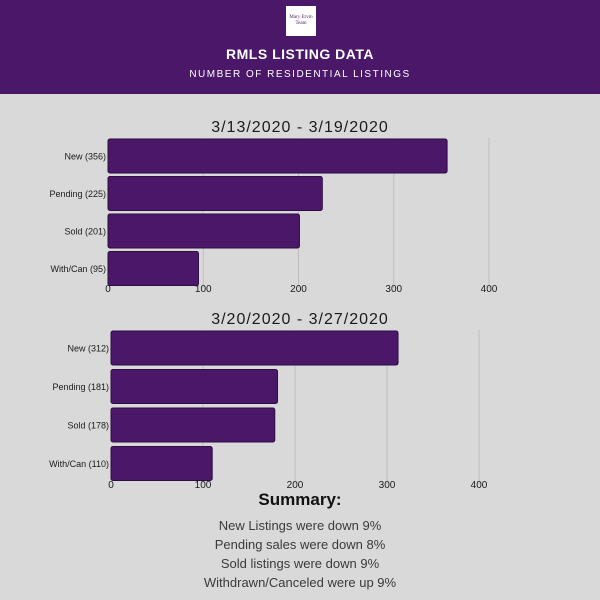  What do you see at coordinates (300, 563) in the screenshot?
I see `summary-line: Sold listings were down 9%` at bounding box center [300, 563].